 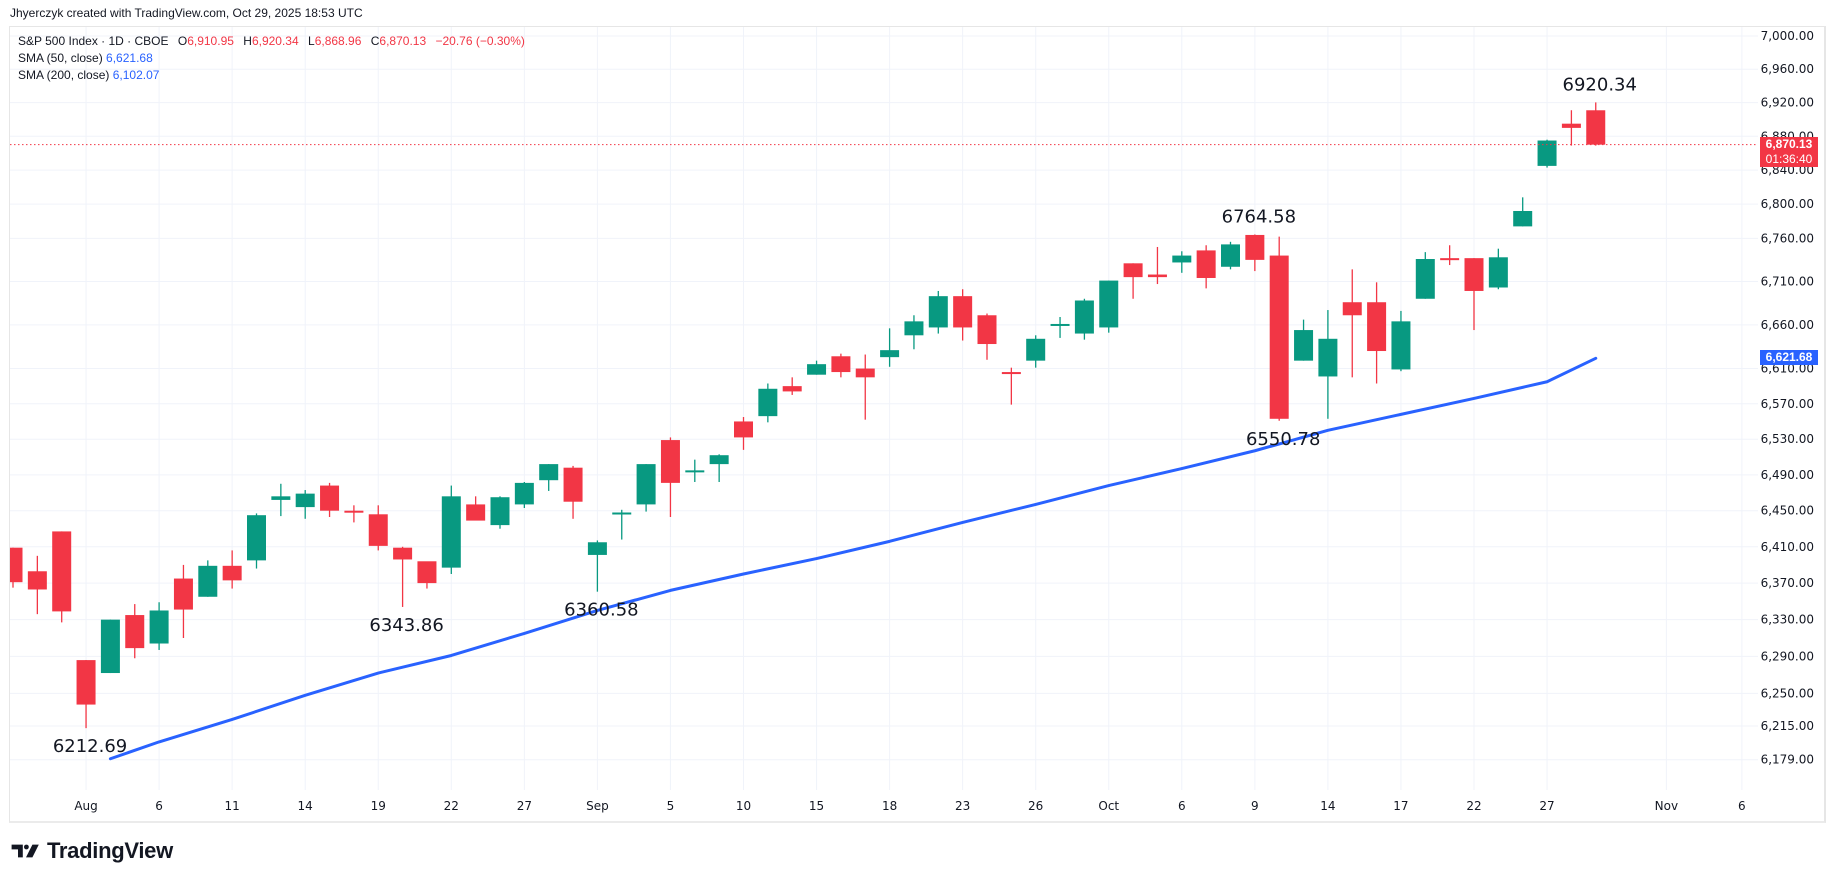 What do you see at coordinates (375, 41) in the screenshot?
I see `close-label: C` at bounding box center [375, 41].